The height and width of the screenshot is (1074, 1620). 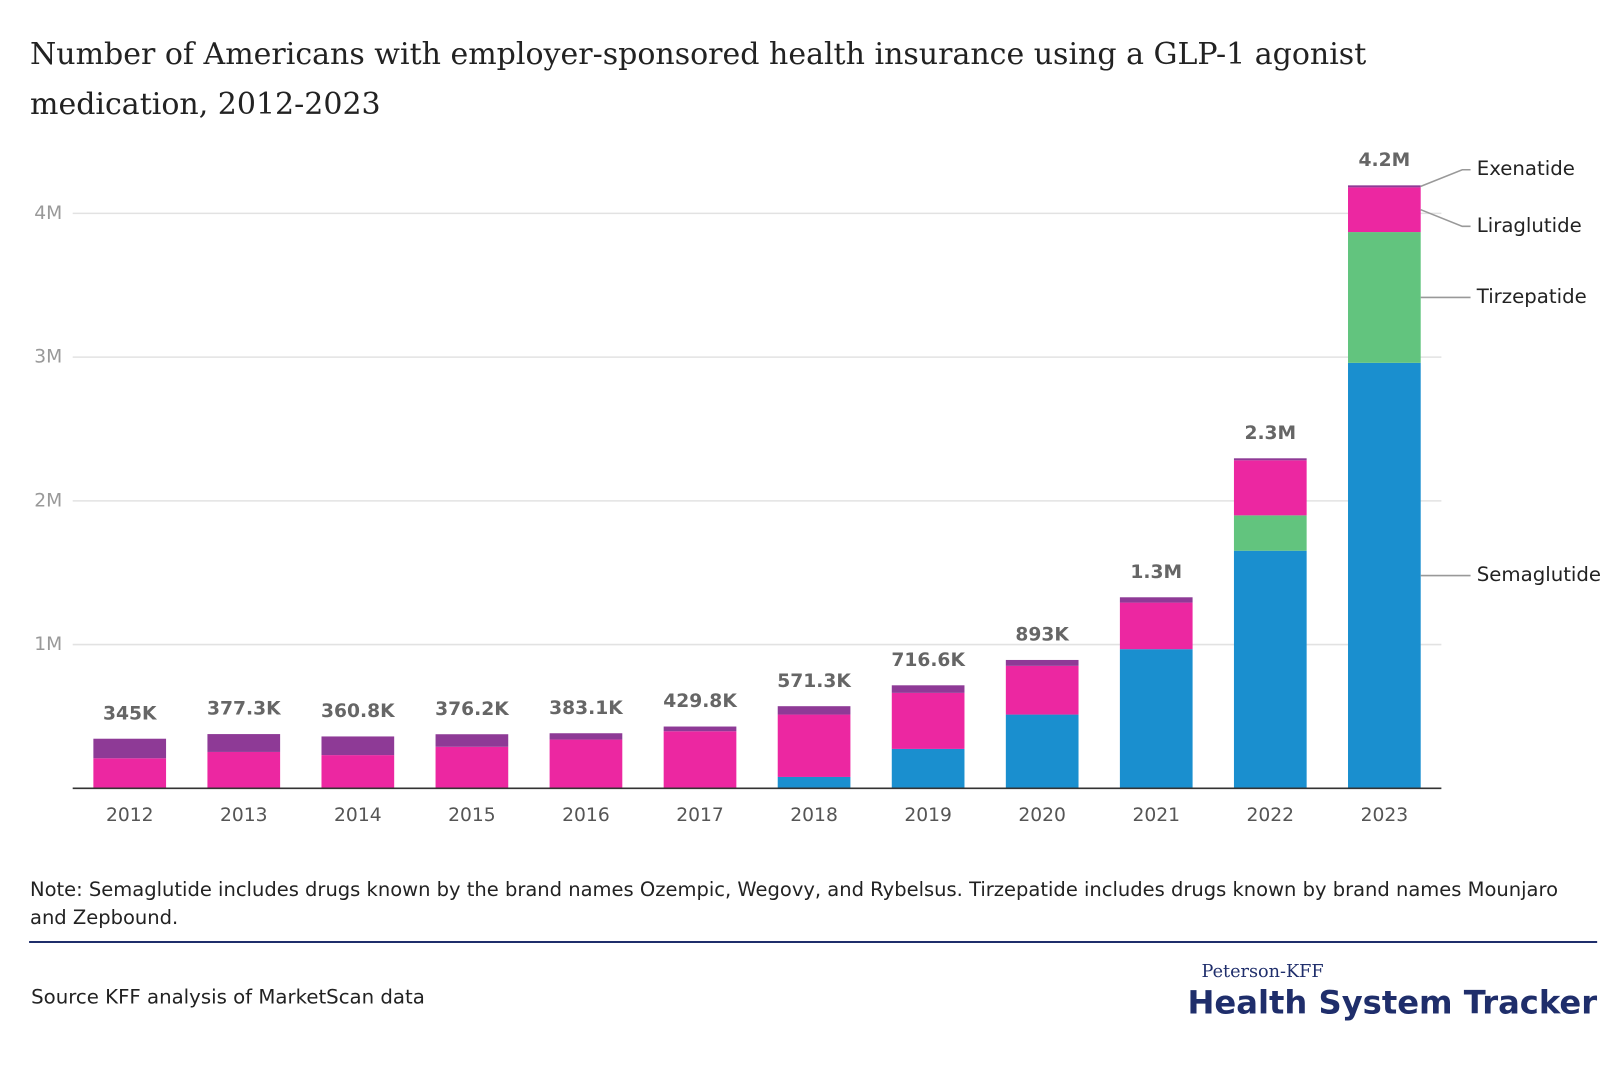 What do you see at coordinates (48, 500) in the screenshot?
I see `y-tick-label: 2M` at bounding box center [48, 500].